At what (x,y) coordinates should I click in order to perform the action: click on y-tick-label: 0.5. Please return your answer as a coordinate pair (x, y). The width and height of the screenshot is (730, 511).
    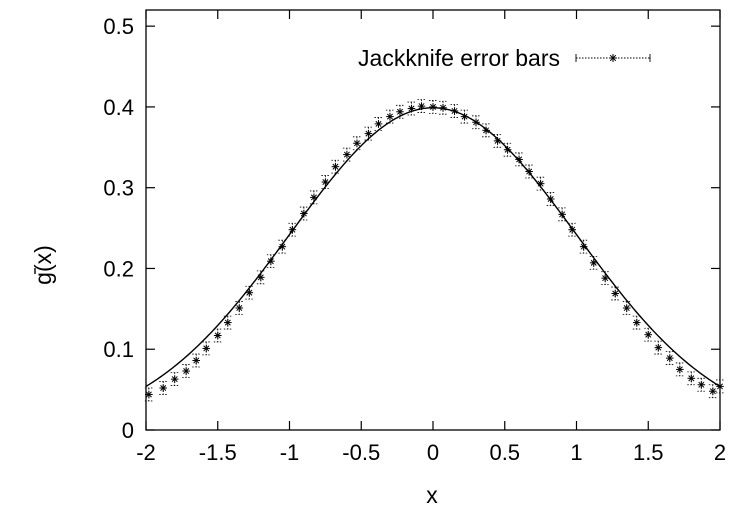
    Looking at the image, I should click on (118, 26).